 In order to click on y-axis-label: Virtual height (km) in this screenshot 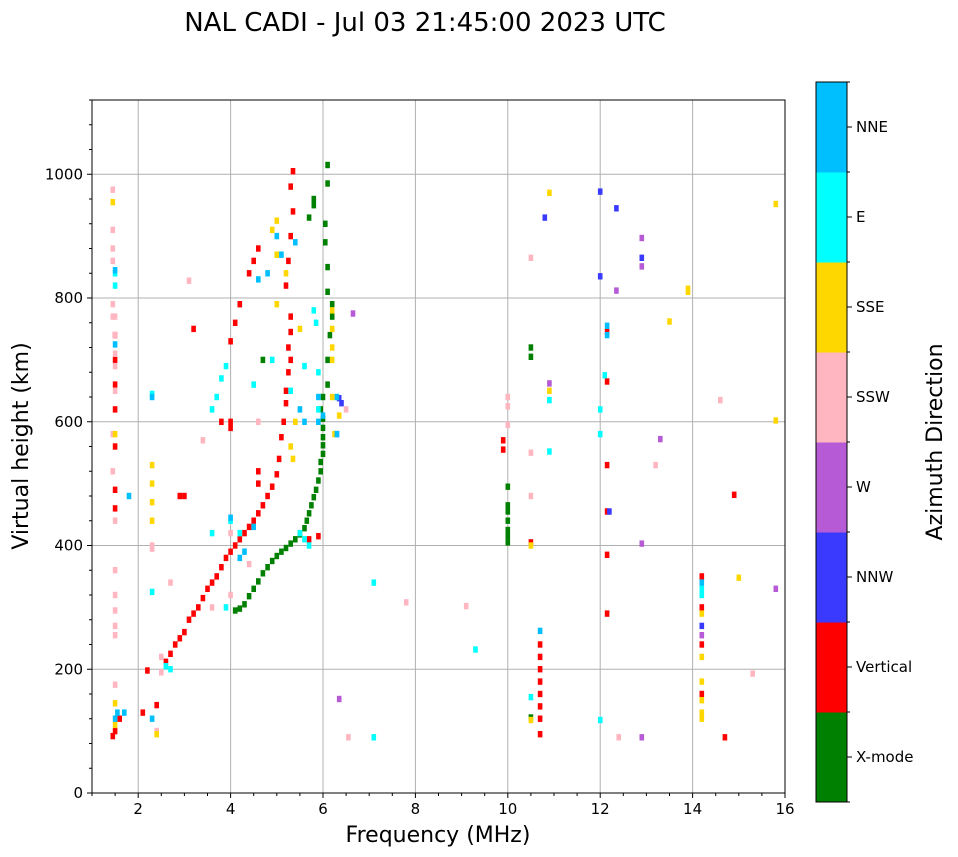, I will do `click(21, 445)`.